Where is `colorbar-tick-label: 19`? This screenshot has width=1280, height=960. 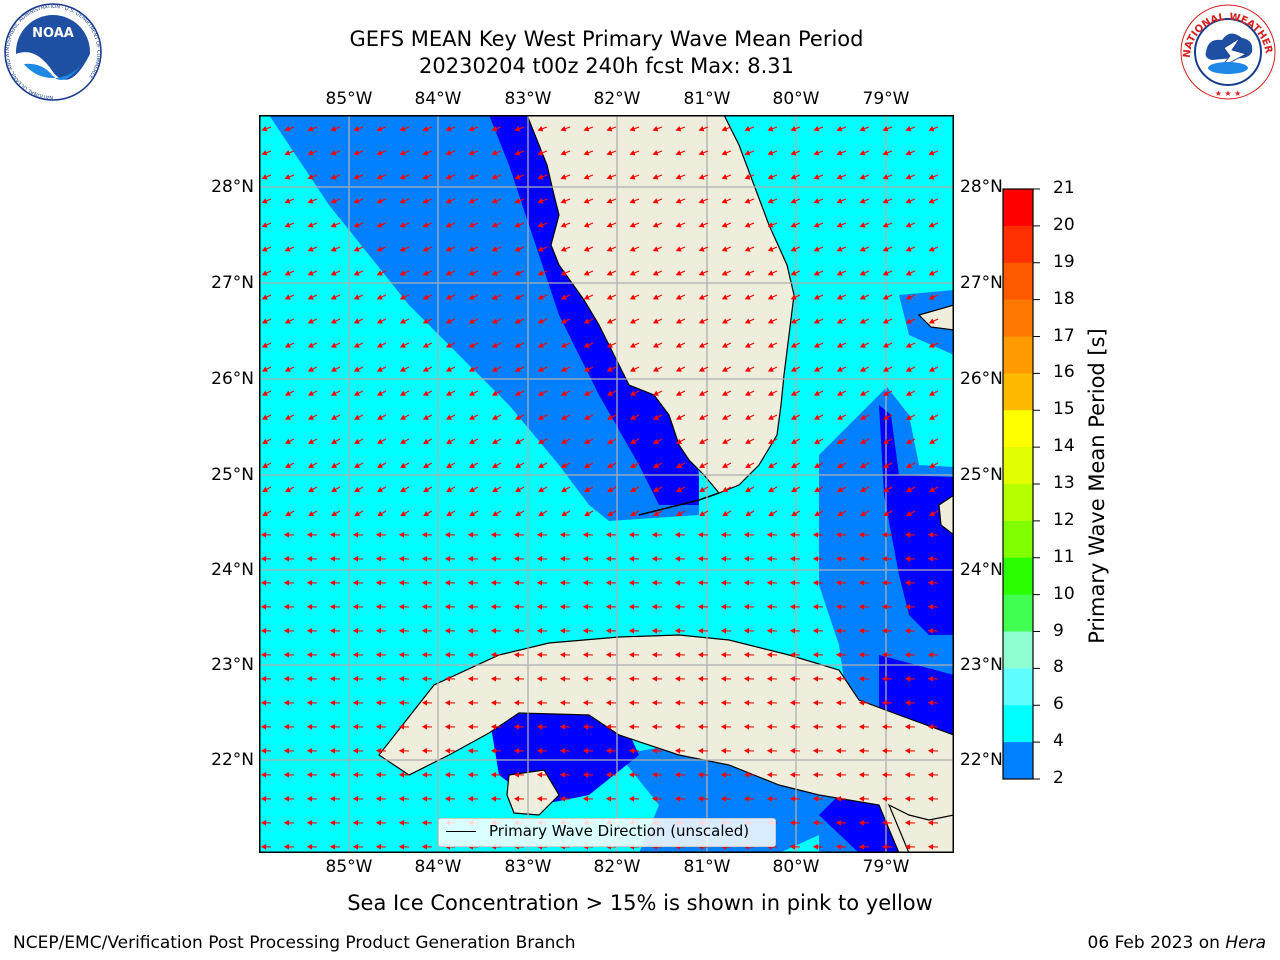 colorbar-tick-label: 19 is located at coordinates (1064, 261).